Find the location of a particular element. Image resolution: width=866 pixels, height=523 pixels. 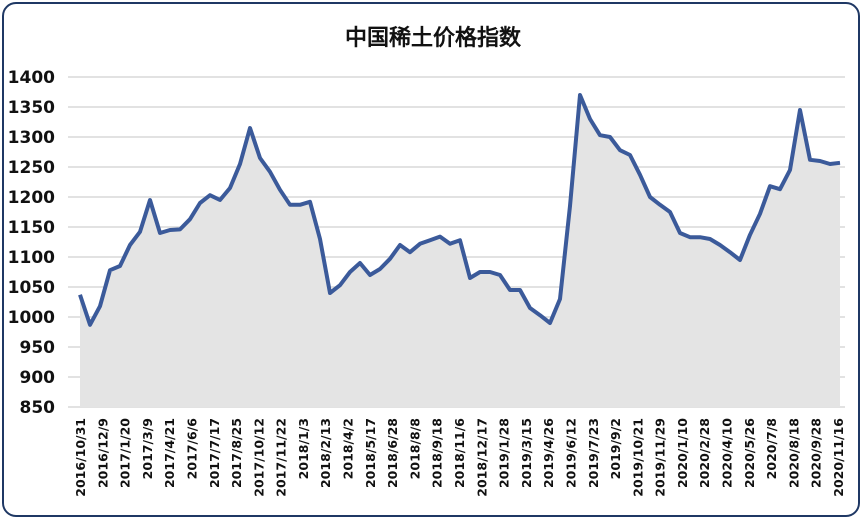

y-tick-label: 1200 is located at coordinates (31, 198).